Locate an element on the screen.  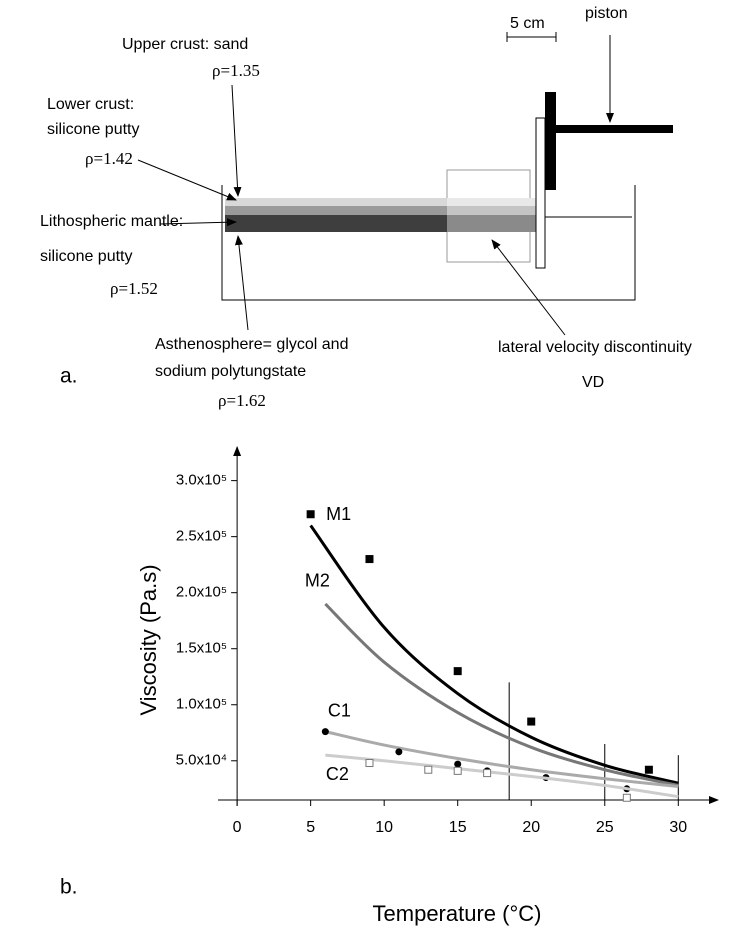
x-tick-label: 5 is located at coordinates (310, 827).